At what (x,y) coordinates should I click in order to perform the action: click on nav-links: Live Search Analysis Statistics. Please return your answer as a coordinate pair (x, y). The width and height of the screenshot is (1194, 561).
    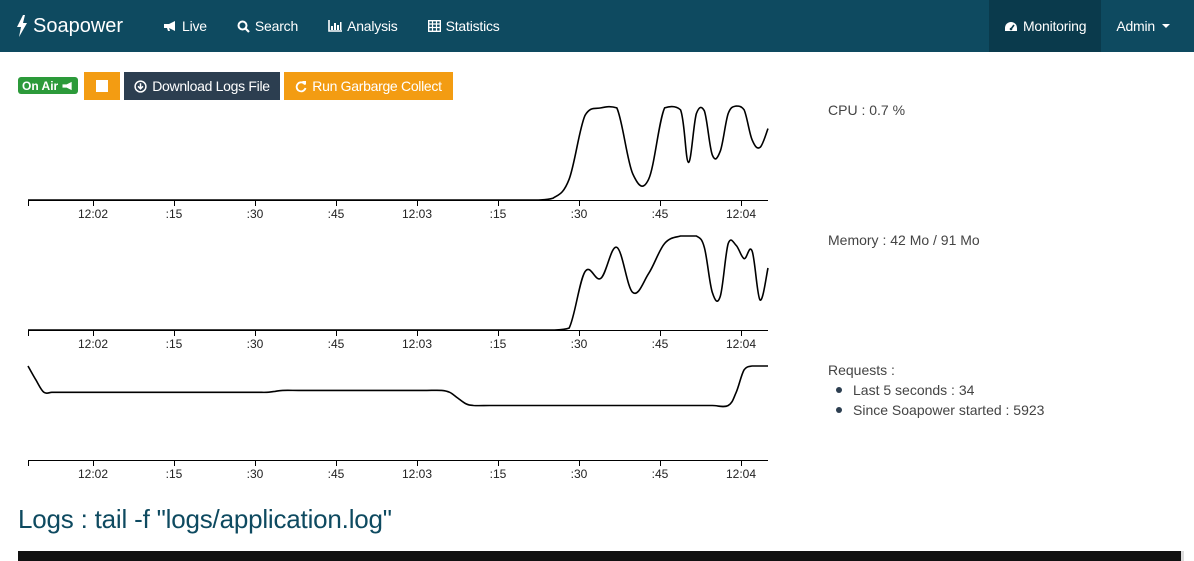
    Looking at the image, I should click on (331, 26).